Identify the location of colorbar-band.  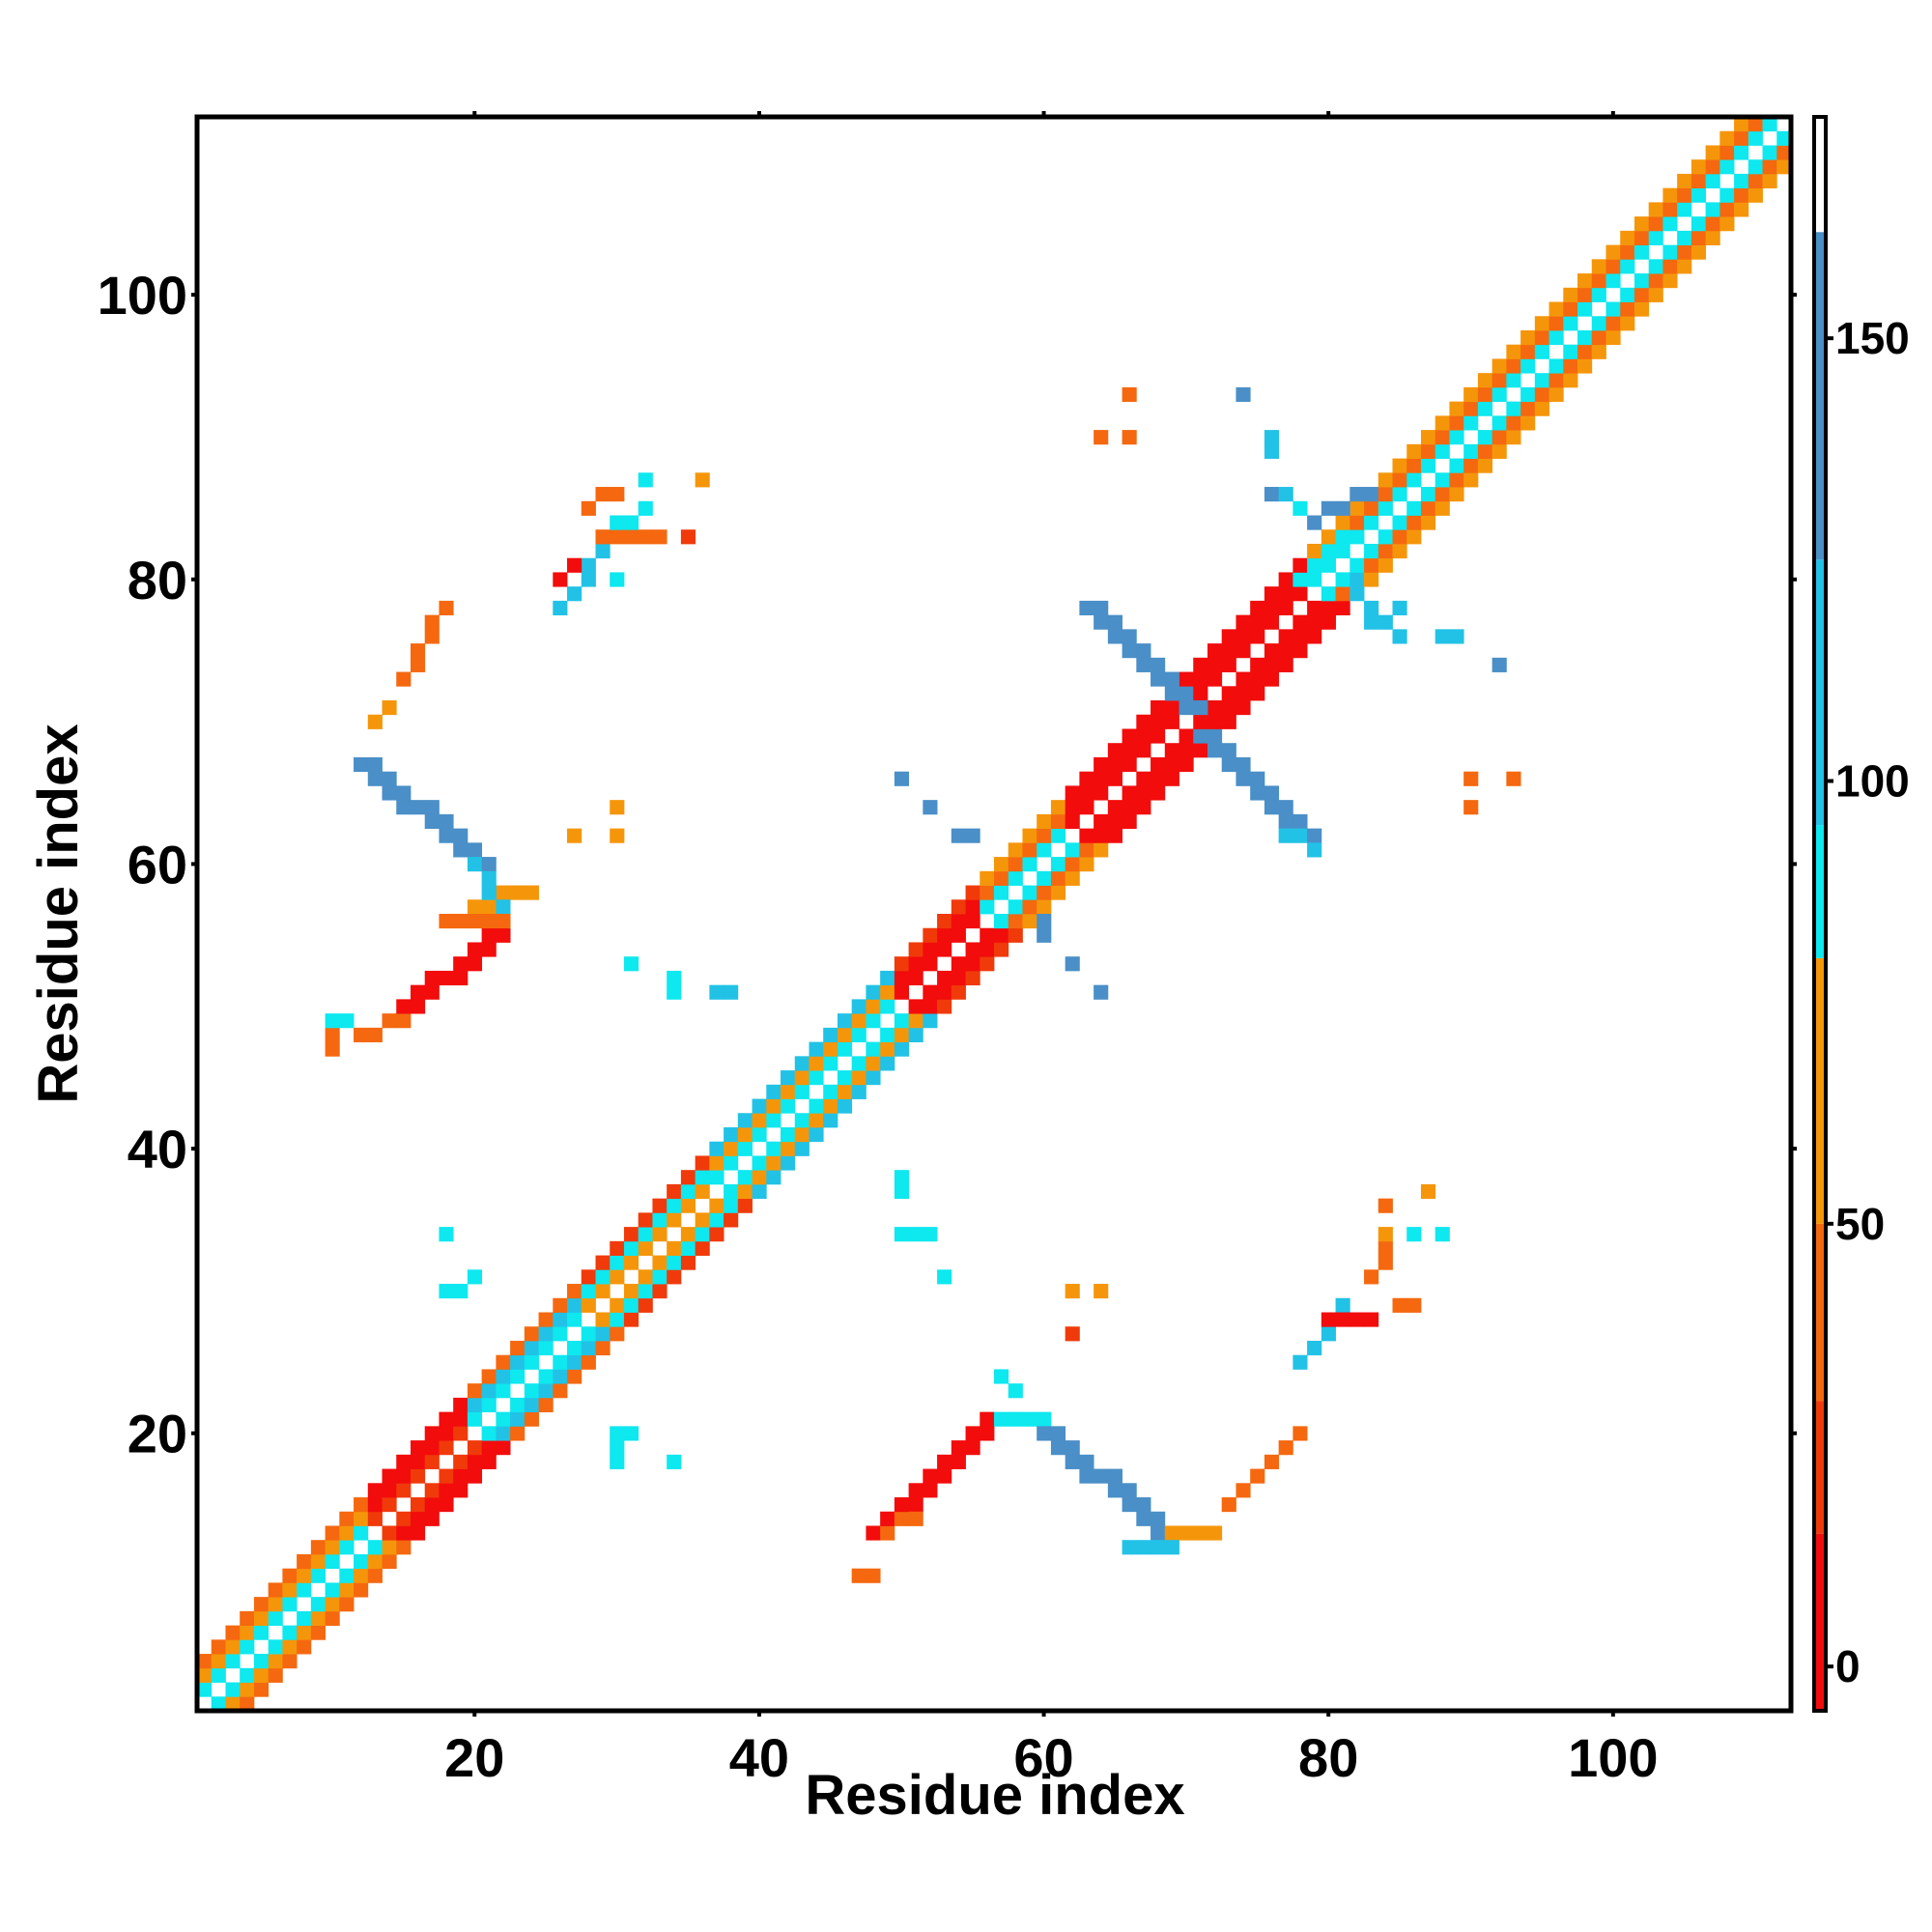
(1820, 692).